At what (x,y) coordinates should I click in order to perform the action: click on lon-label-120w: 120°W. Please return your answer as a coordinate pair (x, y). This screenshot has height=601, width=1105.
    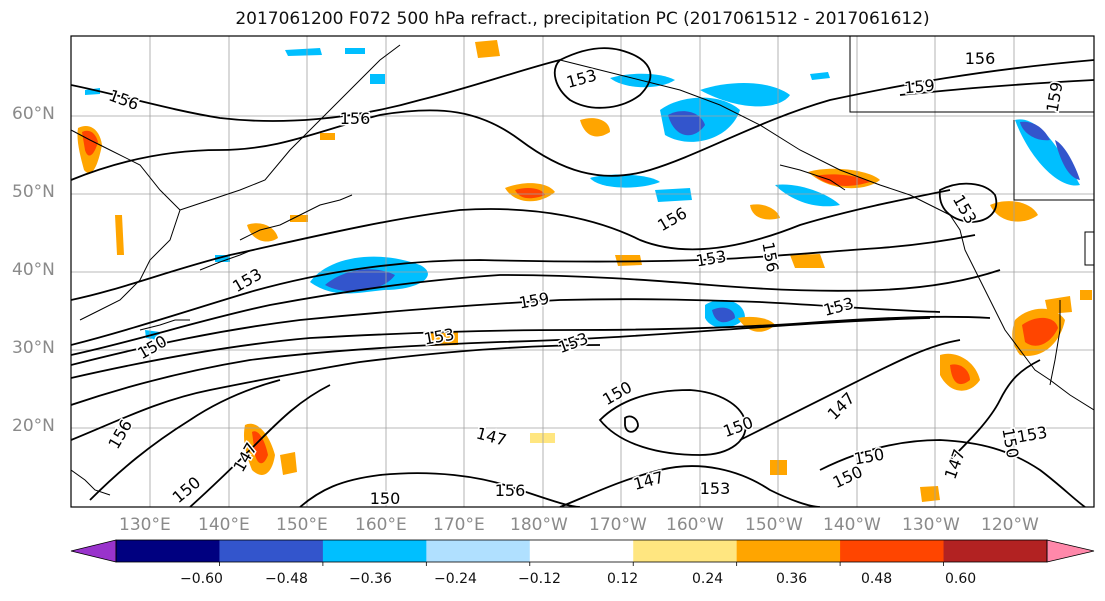
    Looking at the image, I should click on (1010, 525).